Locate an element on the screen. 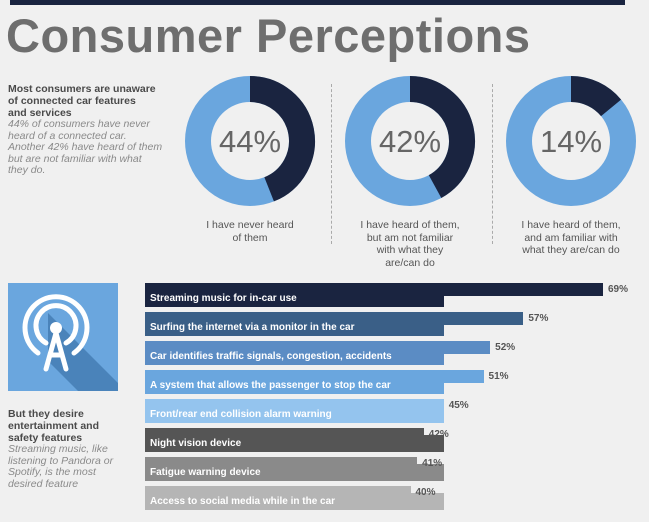 Image resolution: width=649 pixels, height=522 pixels. donut-value-label: 42% is located at coordinates (410, 141).